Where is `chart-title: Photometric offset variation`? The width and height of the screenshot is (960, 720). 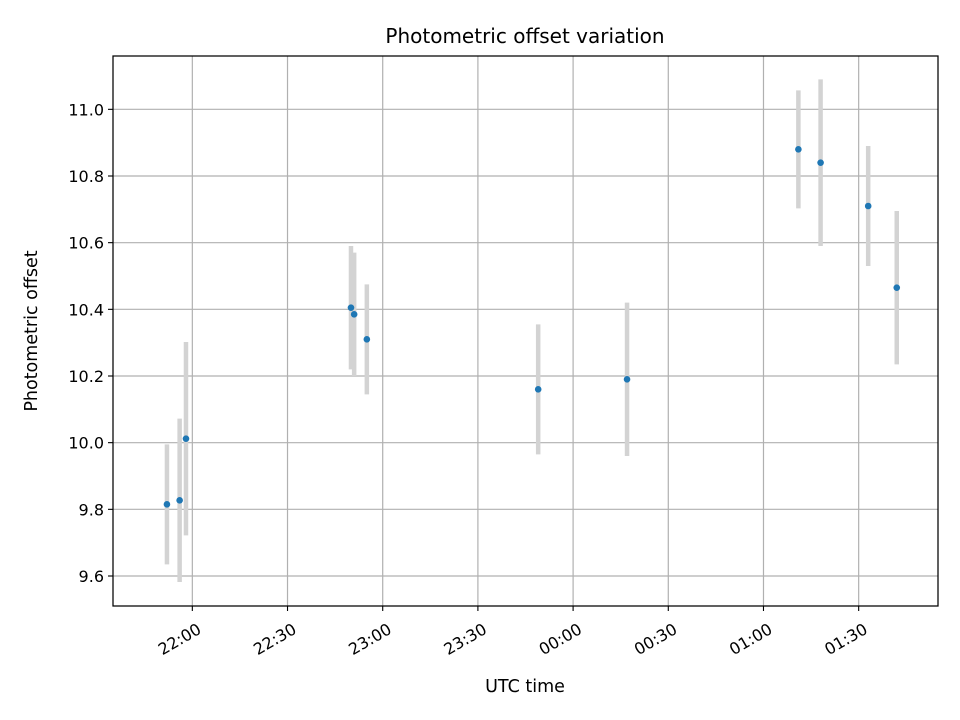 chart-title: Photometric offset variation is located at coordinates (524, 36).